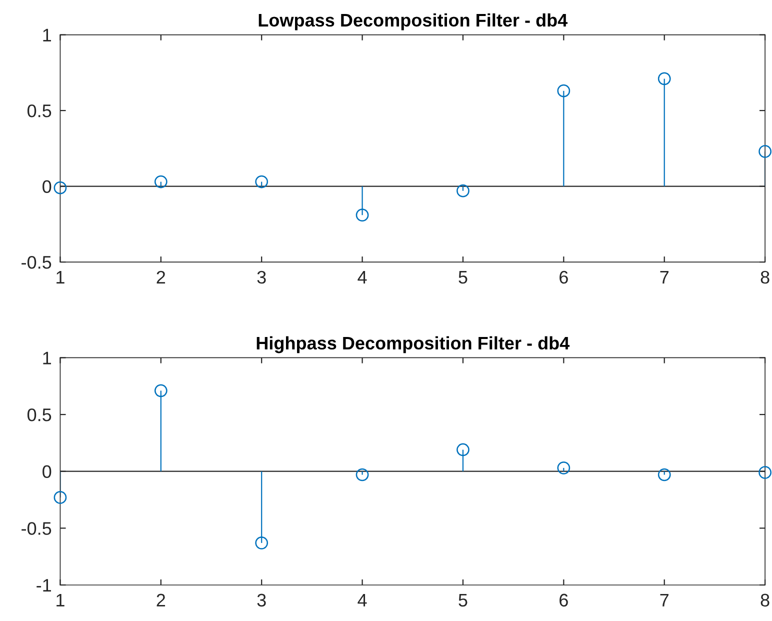  I want to click on chart-title: Lowpass Decomposition Filter - db4, so click(413, 21).